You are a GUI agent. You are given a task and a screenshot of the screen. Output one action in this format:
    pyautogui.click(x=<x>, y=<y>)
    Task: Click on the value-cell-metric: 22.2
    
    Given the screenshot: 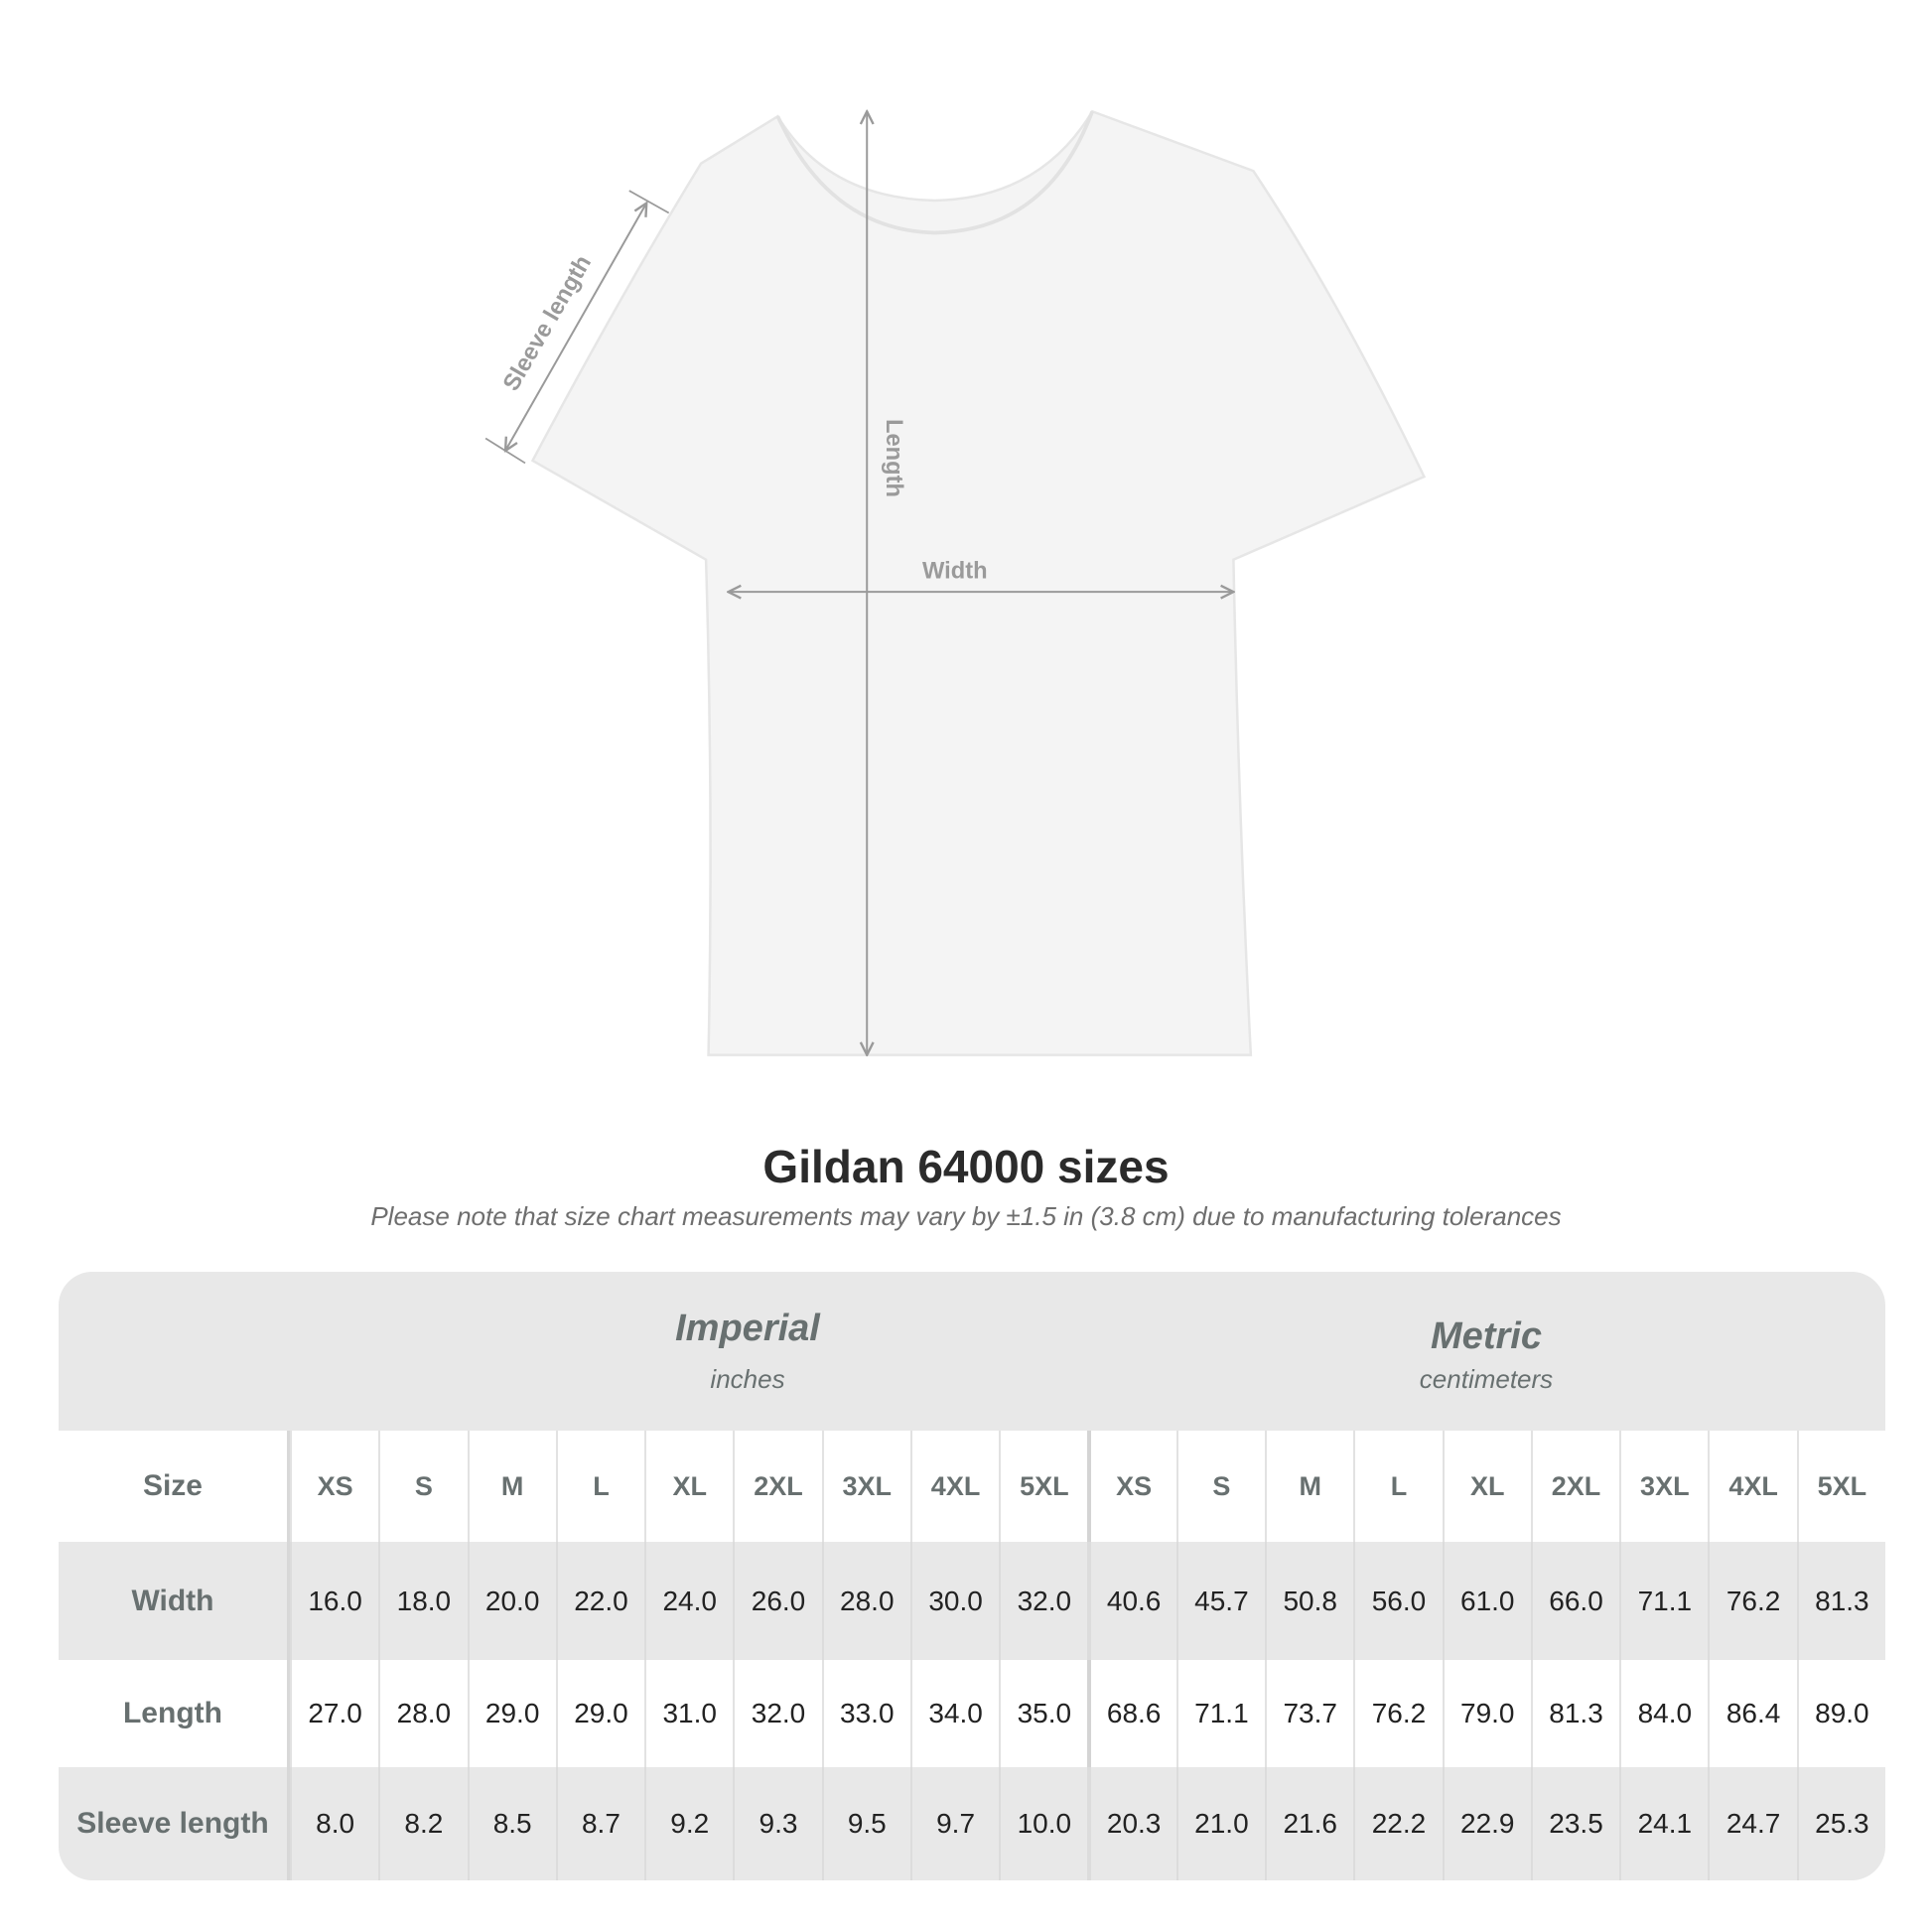 What is the action you would take?
    pyautogui.click(x=1398, y=1823)
    